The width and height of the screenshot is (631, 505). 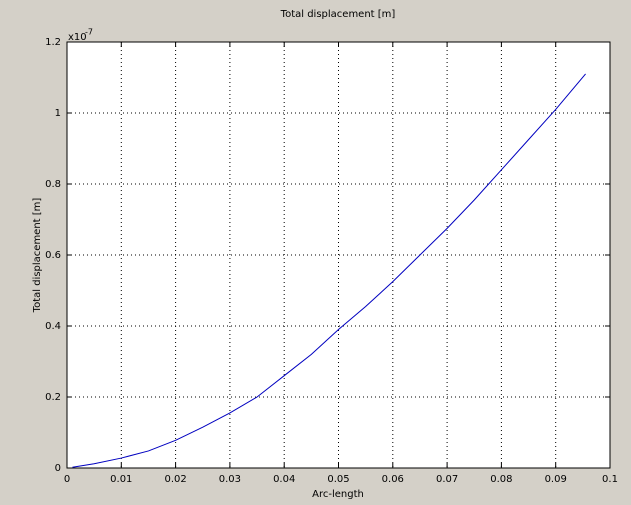 I want to click on y-multiplier-exponent: -7, so click(x=89, y=32).